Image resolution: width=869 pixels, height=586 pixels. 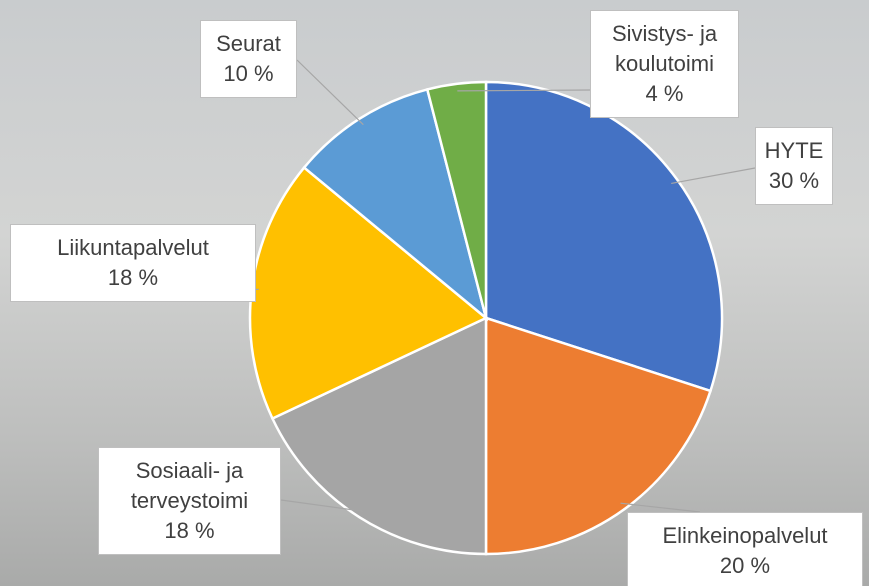 What do you see at coordinates (745, 535) in the screenshot?
I see `category-label: Elinkeinopalvelut` at bounding box center [745, 535].